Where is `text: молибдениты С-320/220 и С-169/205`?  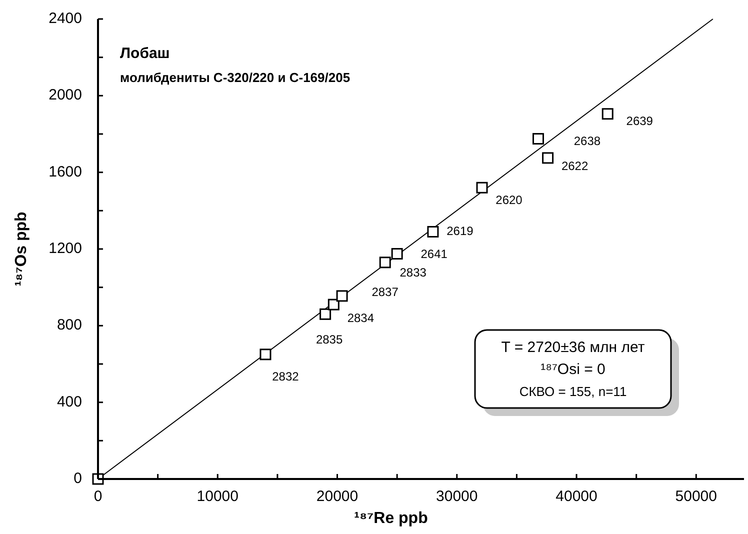
text: молибдениты С-320/220 и С-169/205 is located at coordinates (235, 77).